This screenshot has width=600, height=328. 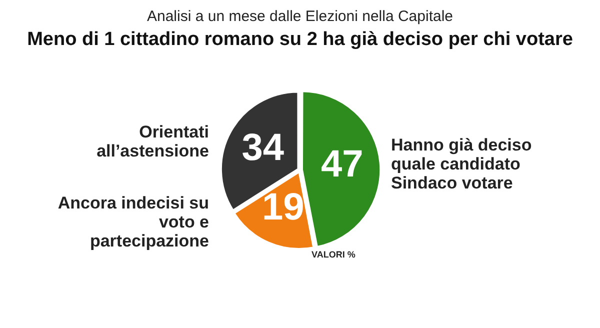 I want to click on chart-subtitle: Analisi a un mese dalle Elezioni nella Capitale, so click(x=300, y=16).